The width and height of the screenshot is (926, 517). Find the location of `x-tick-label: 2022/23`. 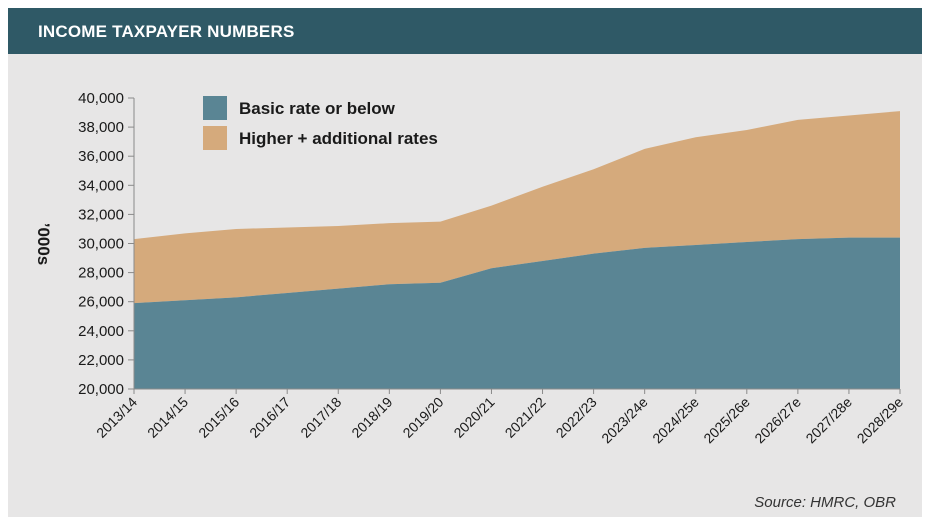

x-tick-label: 2022/23 is located at coordinates (576, 417).